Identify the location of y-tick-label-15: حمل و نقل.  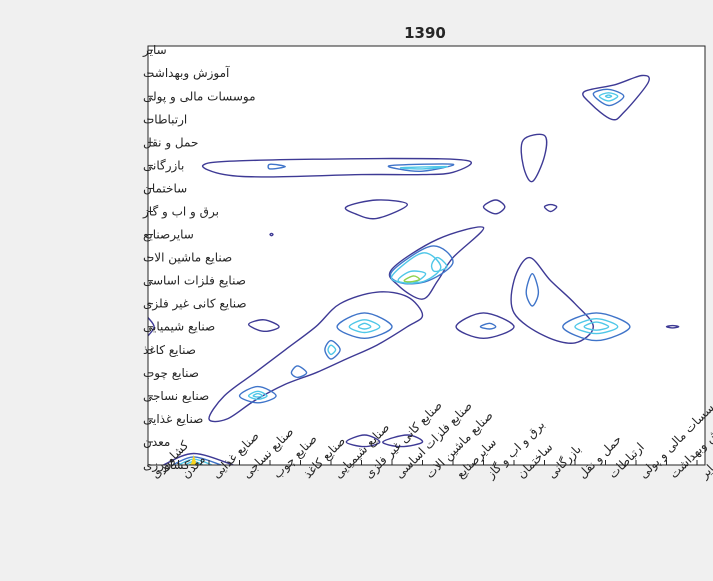
(170, 142).